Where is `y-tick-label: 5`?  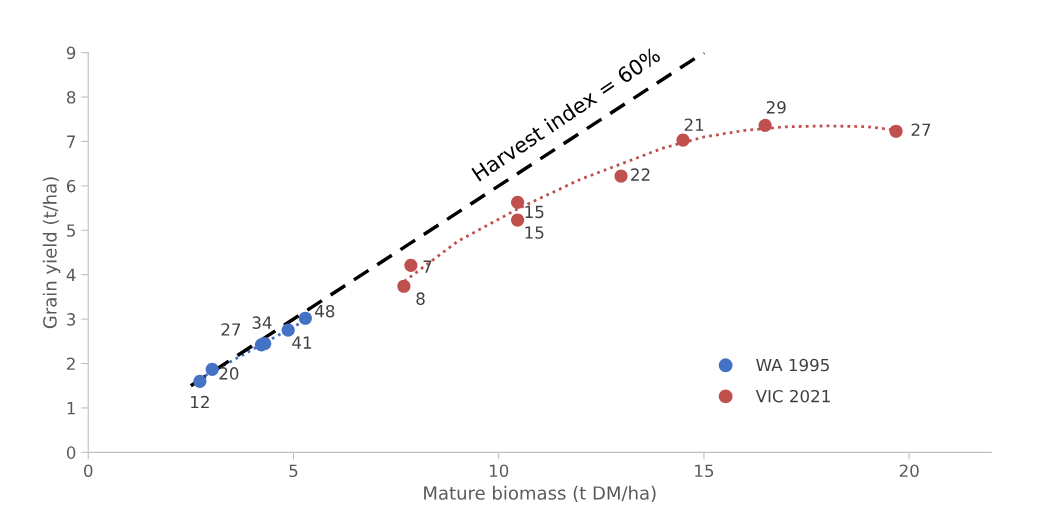
y-tick-label: 5 is located at coordinates (71, 230).